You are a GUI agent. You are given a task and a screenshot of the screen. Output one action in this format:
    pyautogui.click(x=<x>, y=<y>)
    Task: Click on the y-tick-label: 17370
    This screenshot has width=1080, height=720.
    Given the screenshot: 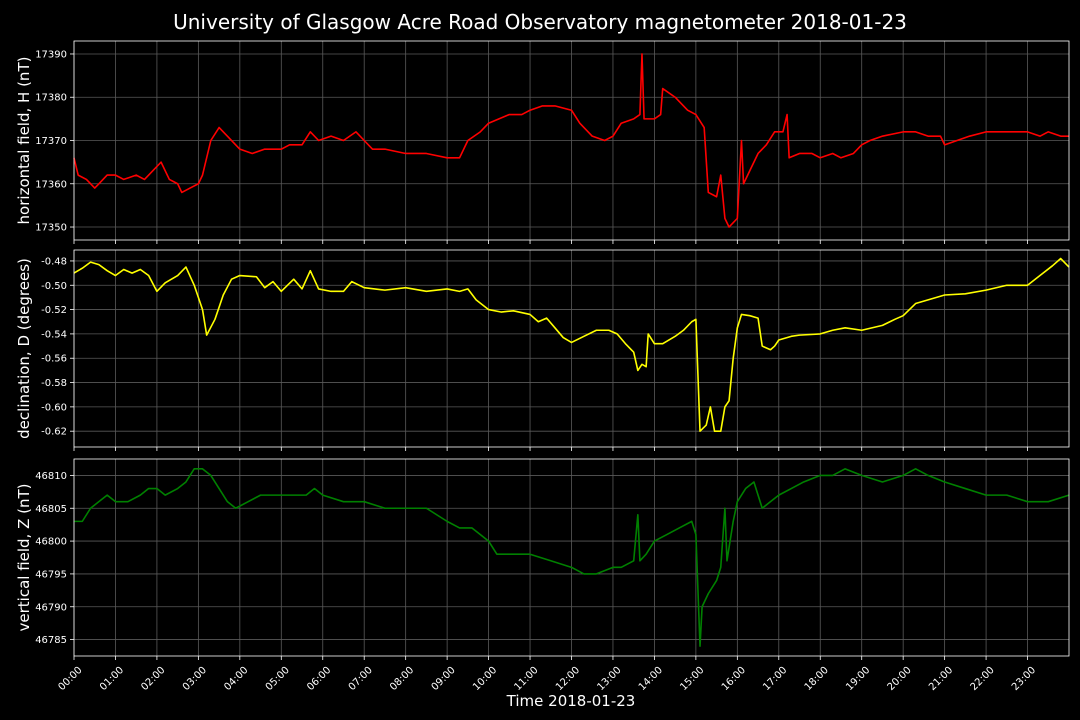 What is the action you would take?
    pyautogui.click(x=51, y=141)
    